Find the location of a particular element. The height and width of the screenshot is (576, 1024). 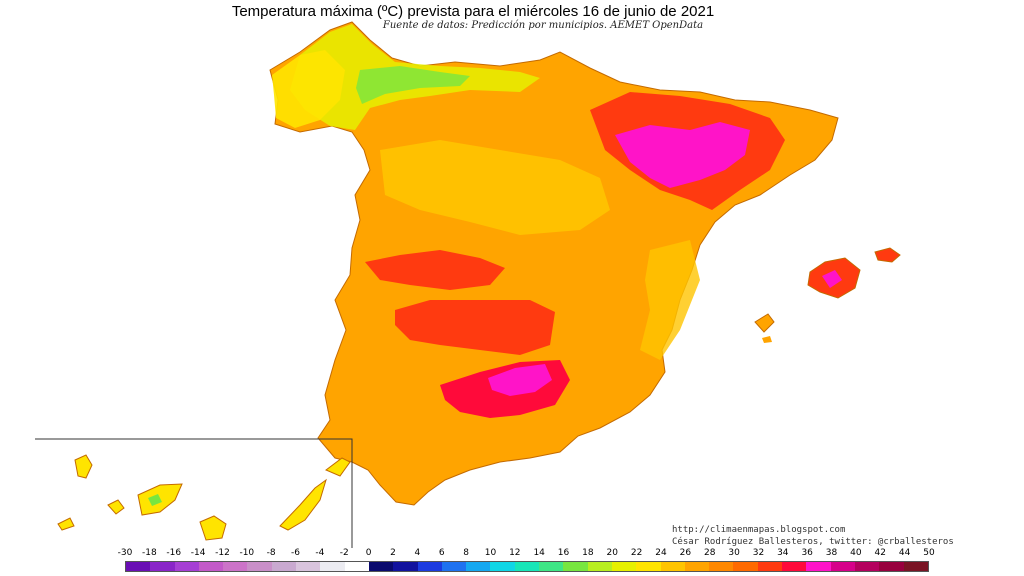

la-palma is located at coordinates (83, 466).